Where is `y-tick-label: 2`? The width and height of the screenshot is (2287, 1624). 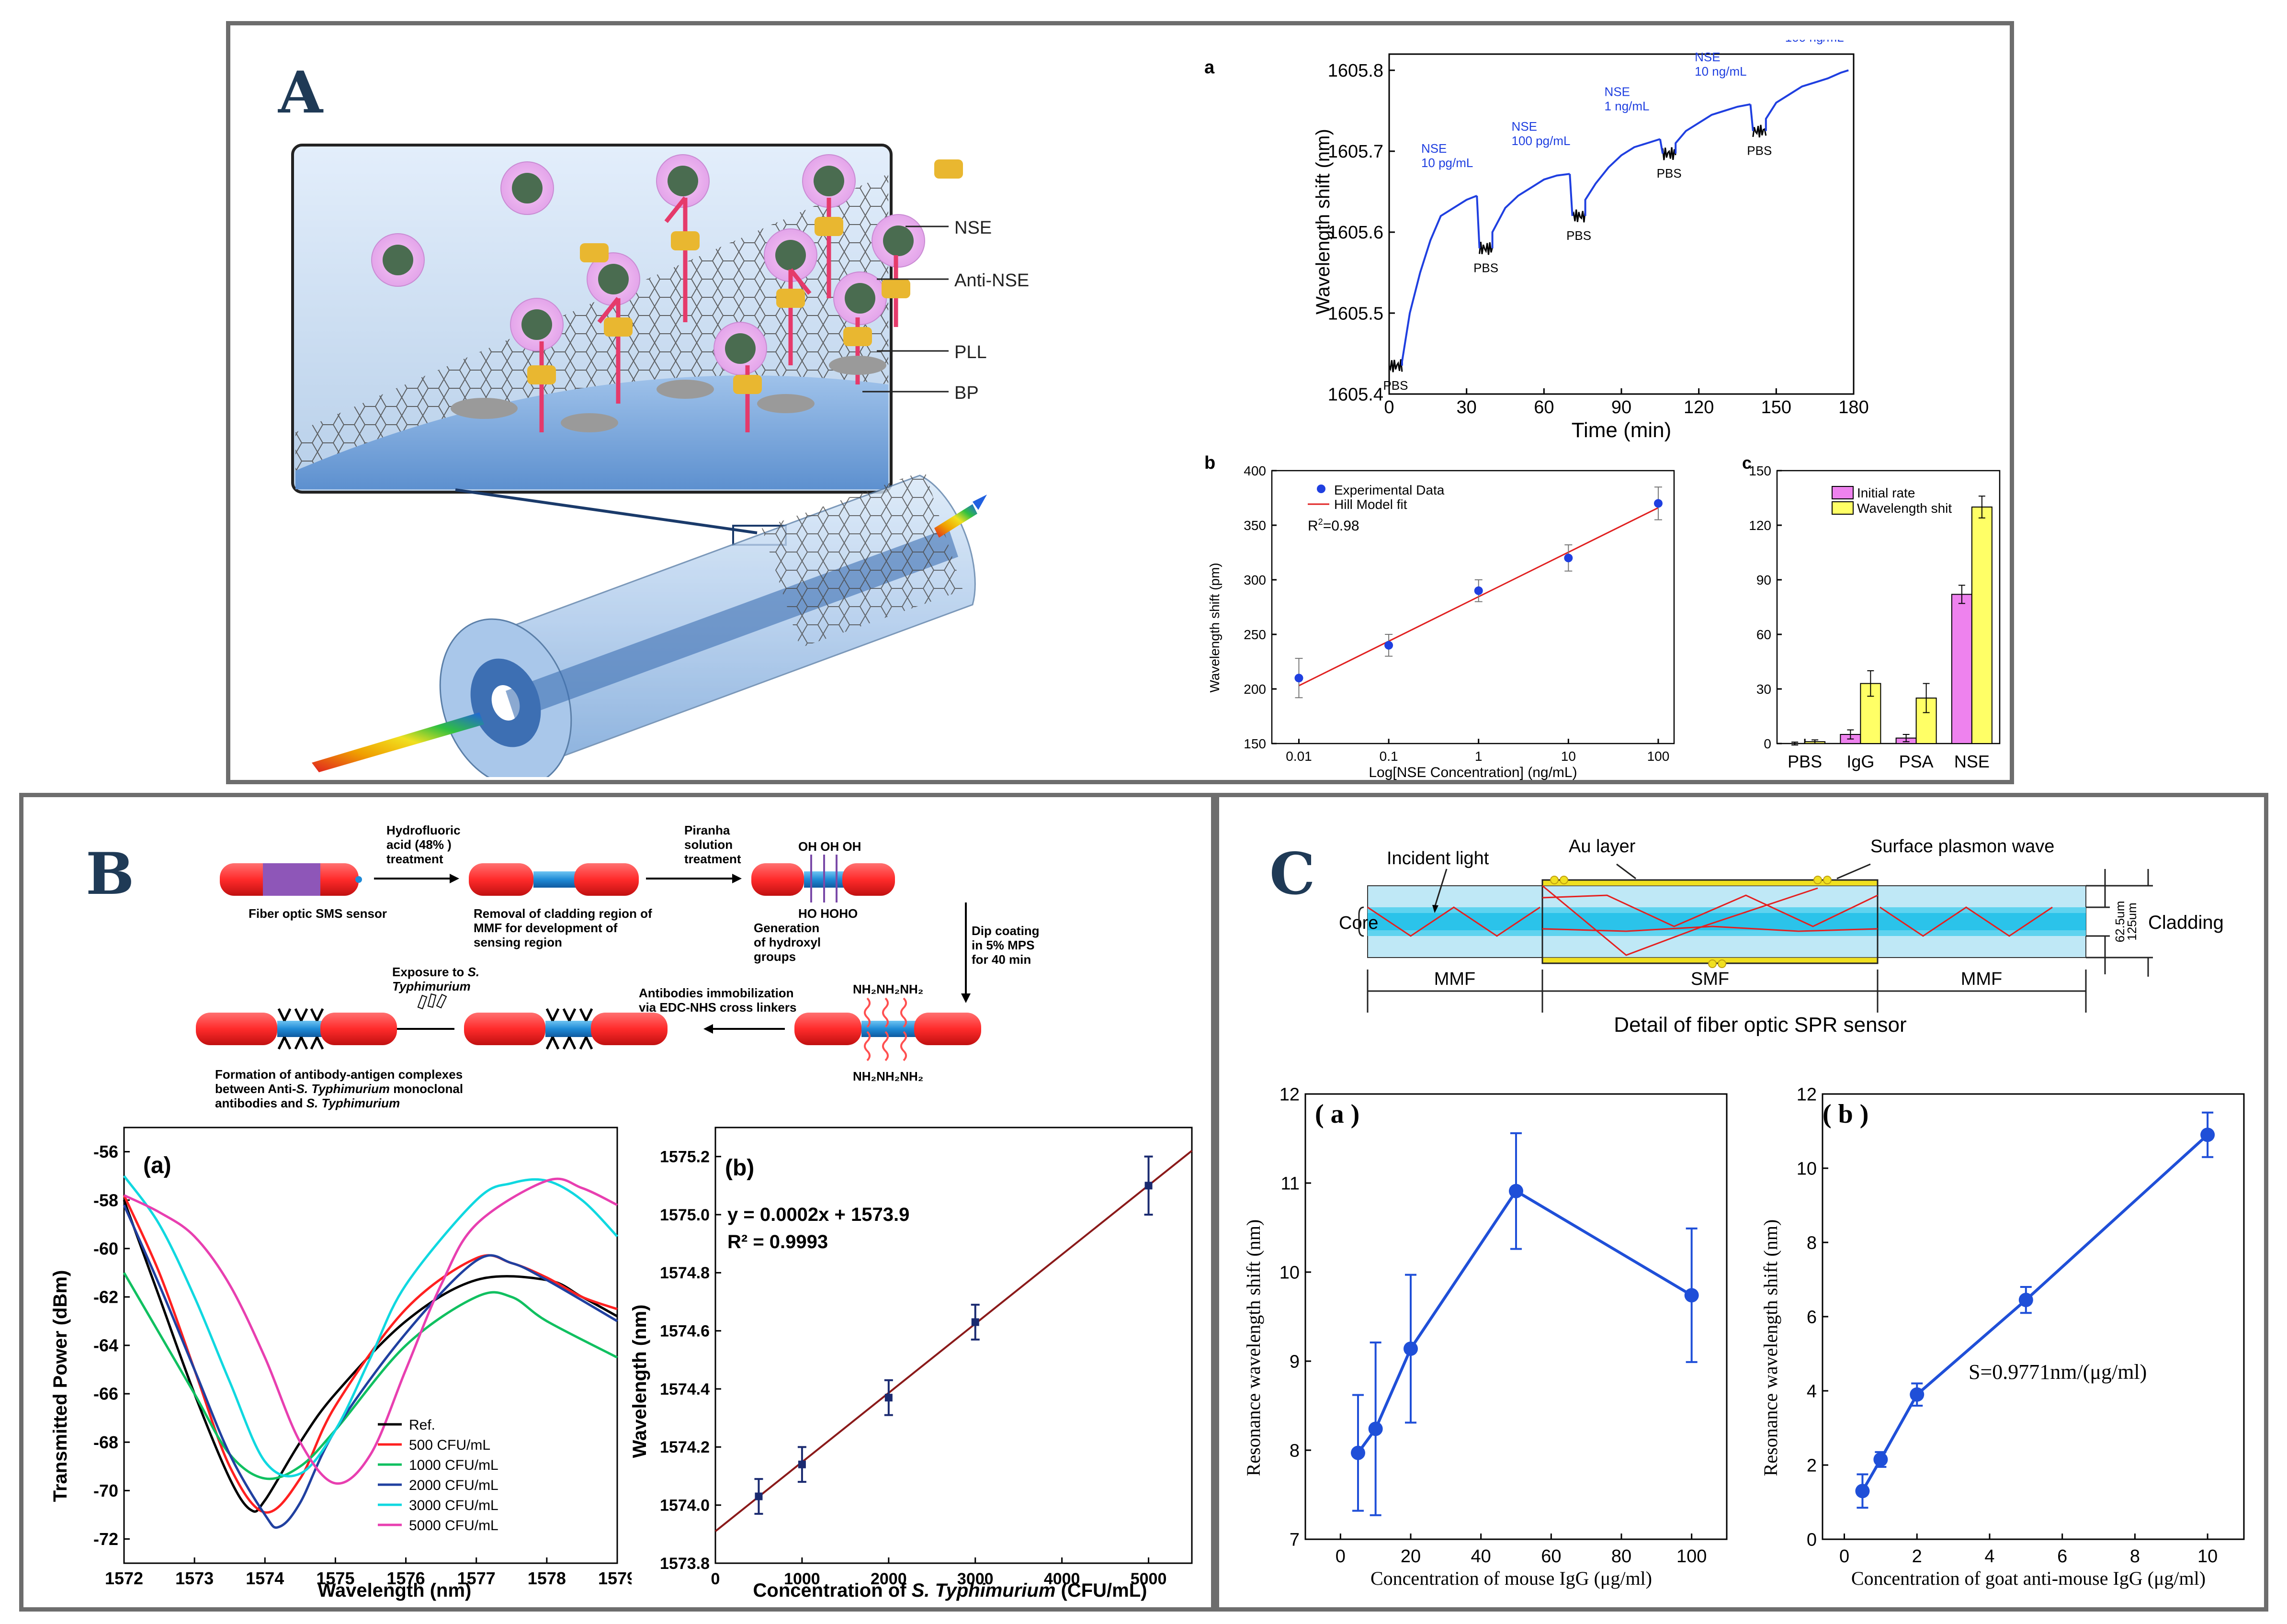 y-tick-label: 2 is located at coordinates (1812, 1465).